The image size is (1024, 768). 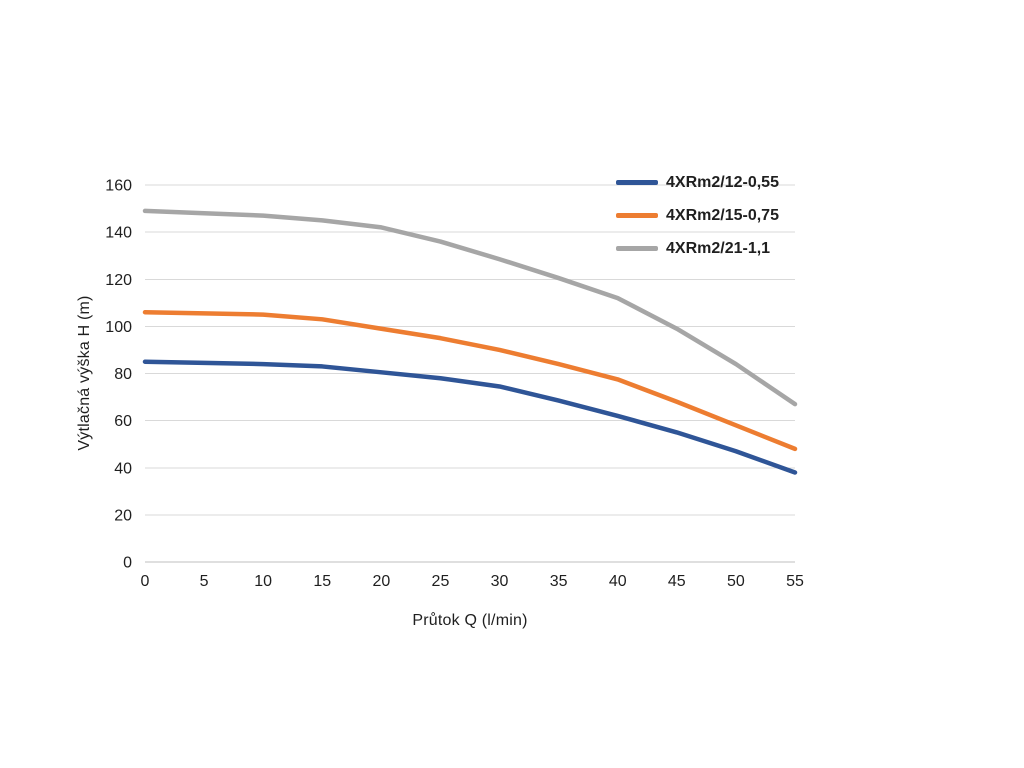 I want to click on y-tick-label: 140, so click(x=118, y=233).